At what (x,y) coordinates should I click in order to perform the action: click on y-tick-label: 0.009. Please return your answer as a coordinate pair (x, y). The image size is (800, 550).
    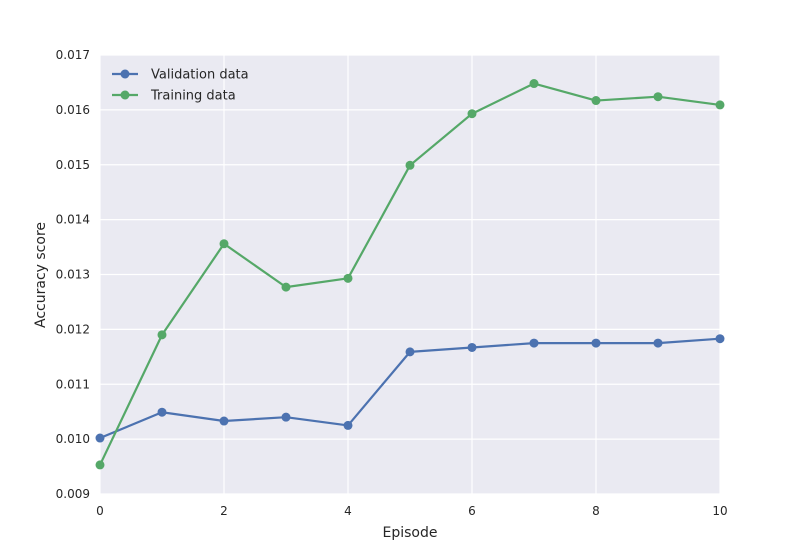
    Looking at the image, I should click on (73, 494).